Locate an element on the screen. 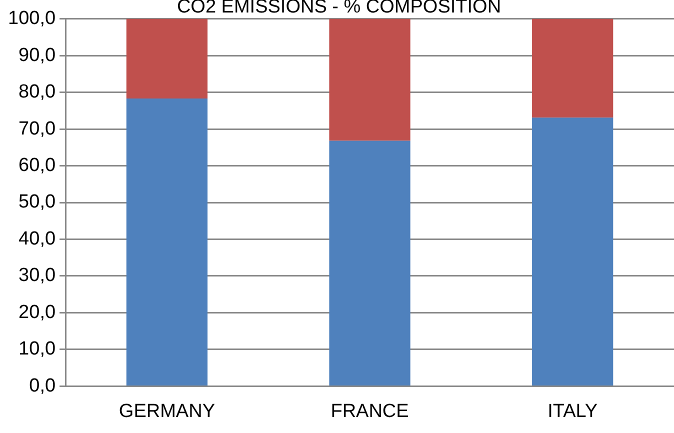 Image resolution: width=674 pixels, height=433 pixels. y-tick-label: 100,0 is located at coordinates (32, 19).